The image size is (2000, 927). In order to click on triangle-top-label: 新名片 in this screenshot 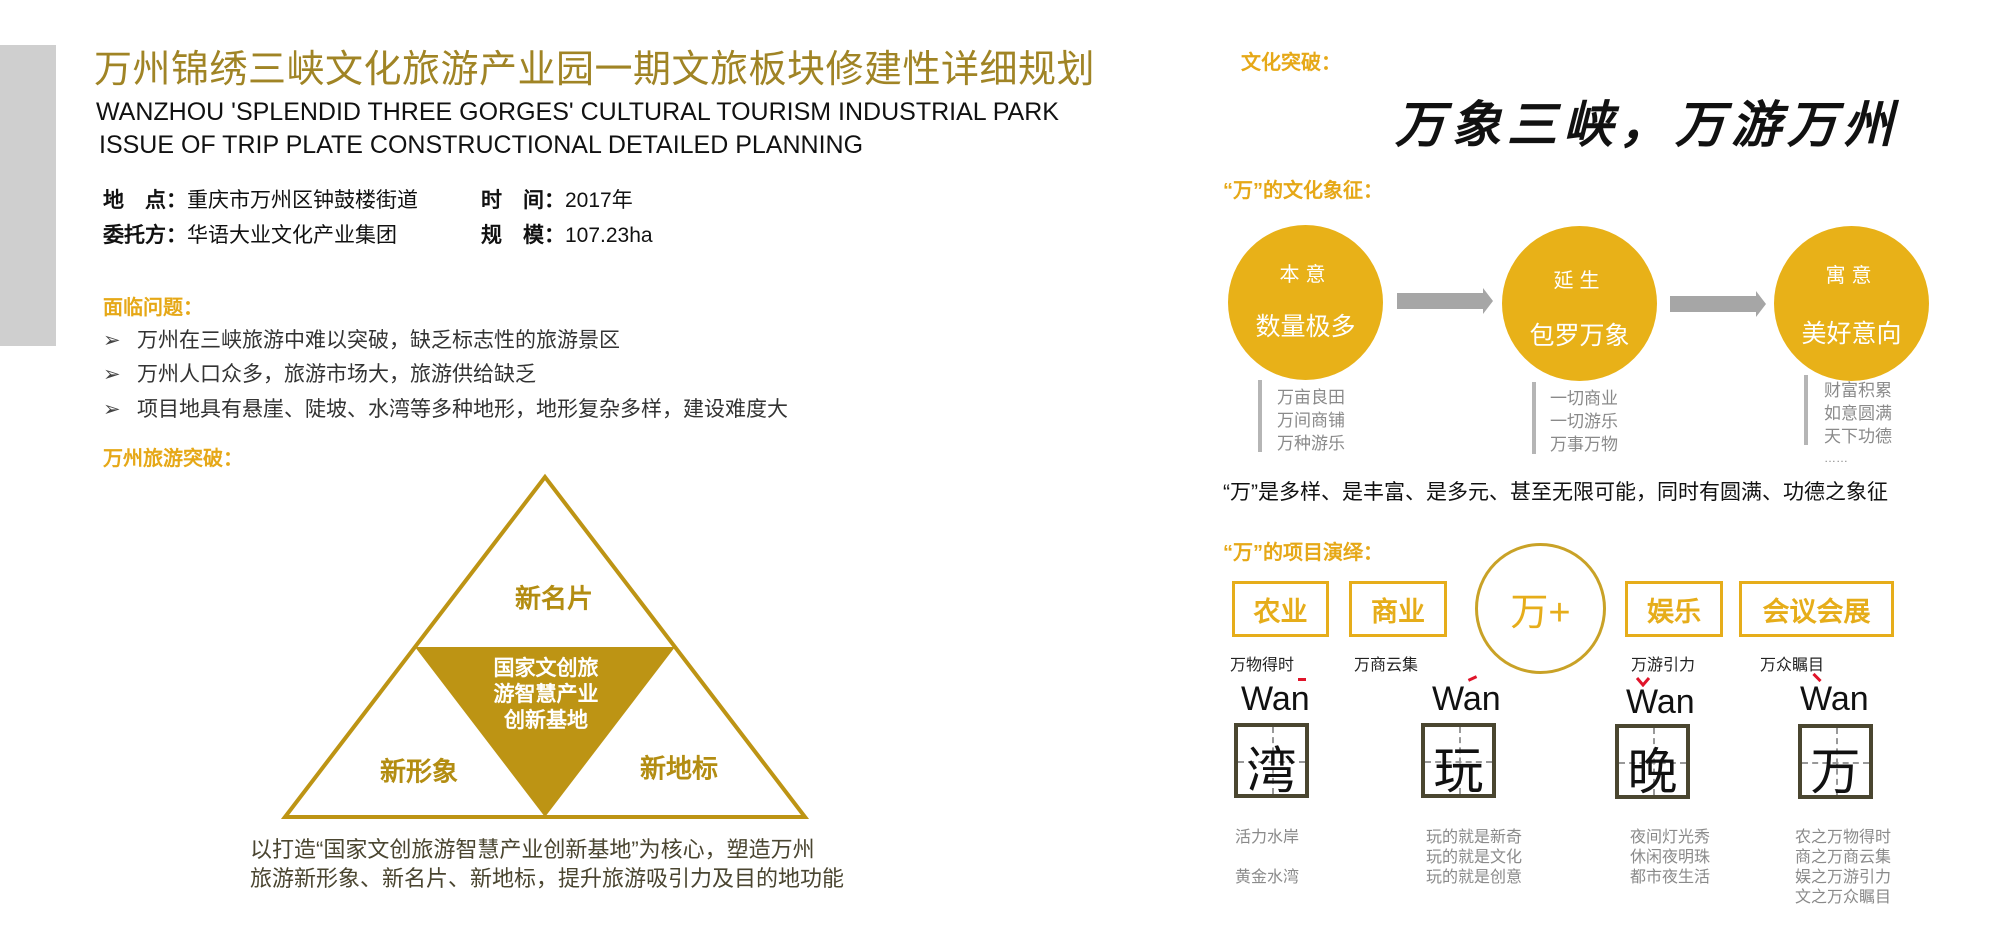, I will do `click(554, 598)`.